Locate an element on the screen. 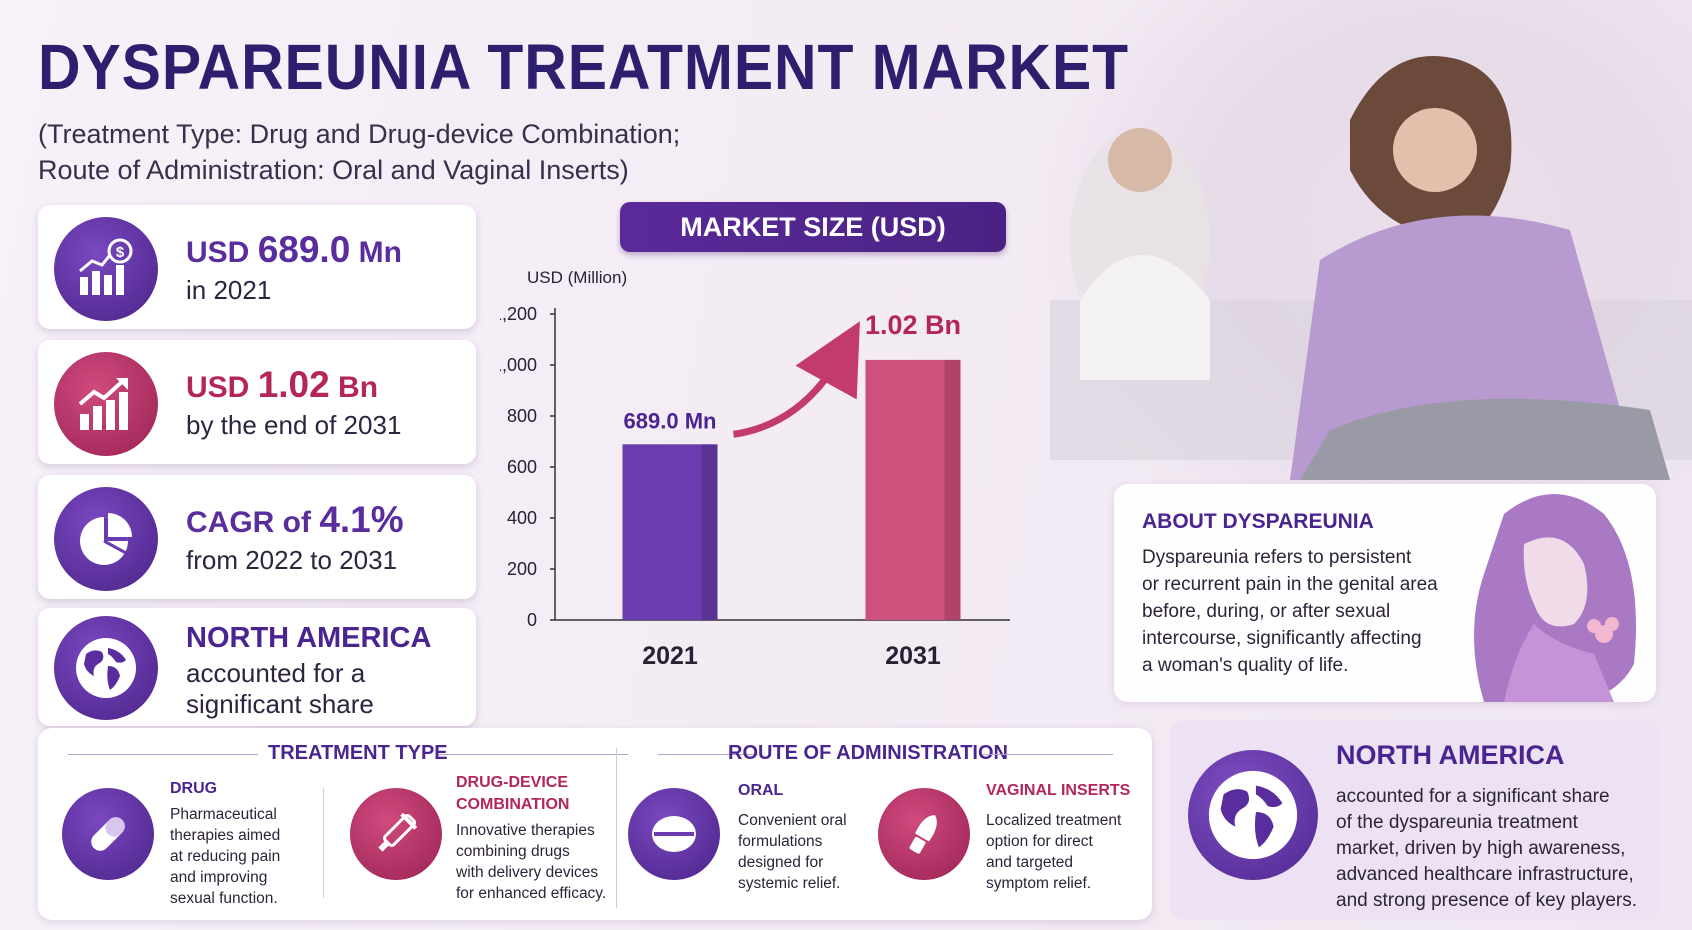 This screenshot has width=1692, height=930. y-axis-label: USD (Million) is located at coordinates (577, 277).